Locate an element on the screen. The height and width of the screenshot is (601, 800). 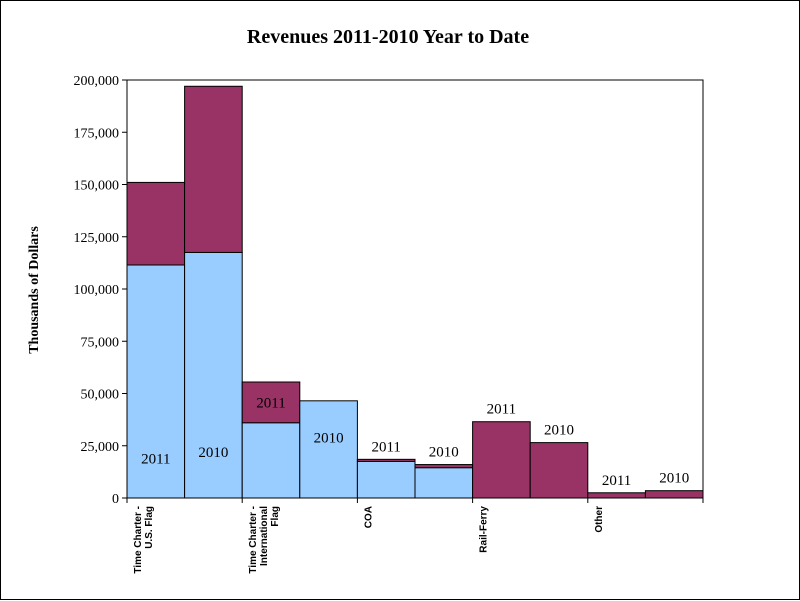
y-tick-label: 150,000 is located at coordinates (97, 186).